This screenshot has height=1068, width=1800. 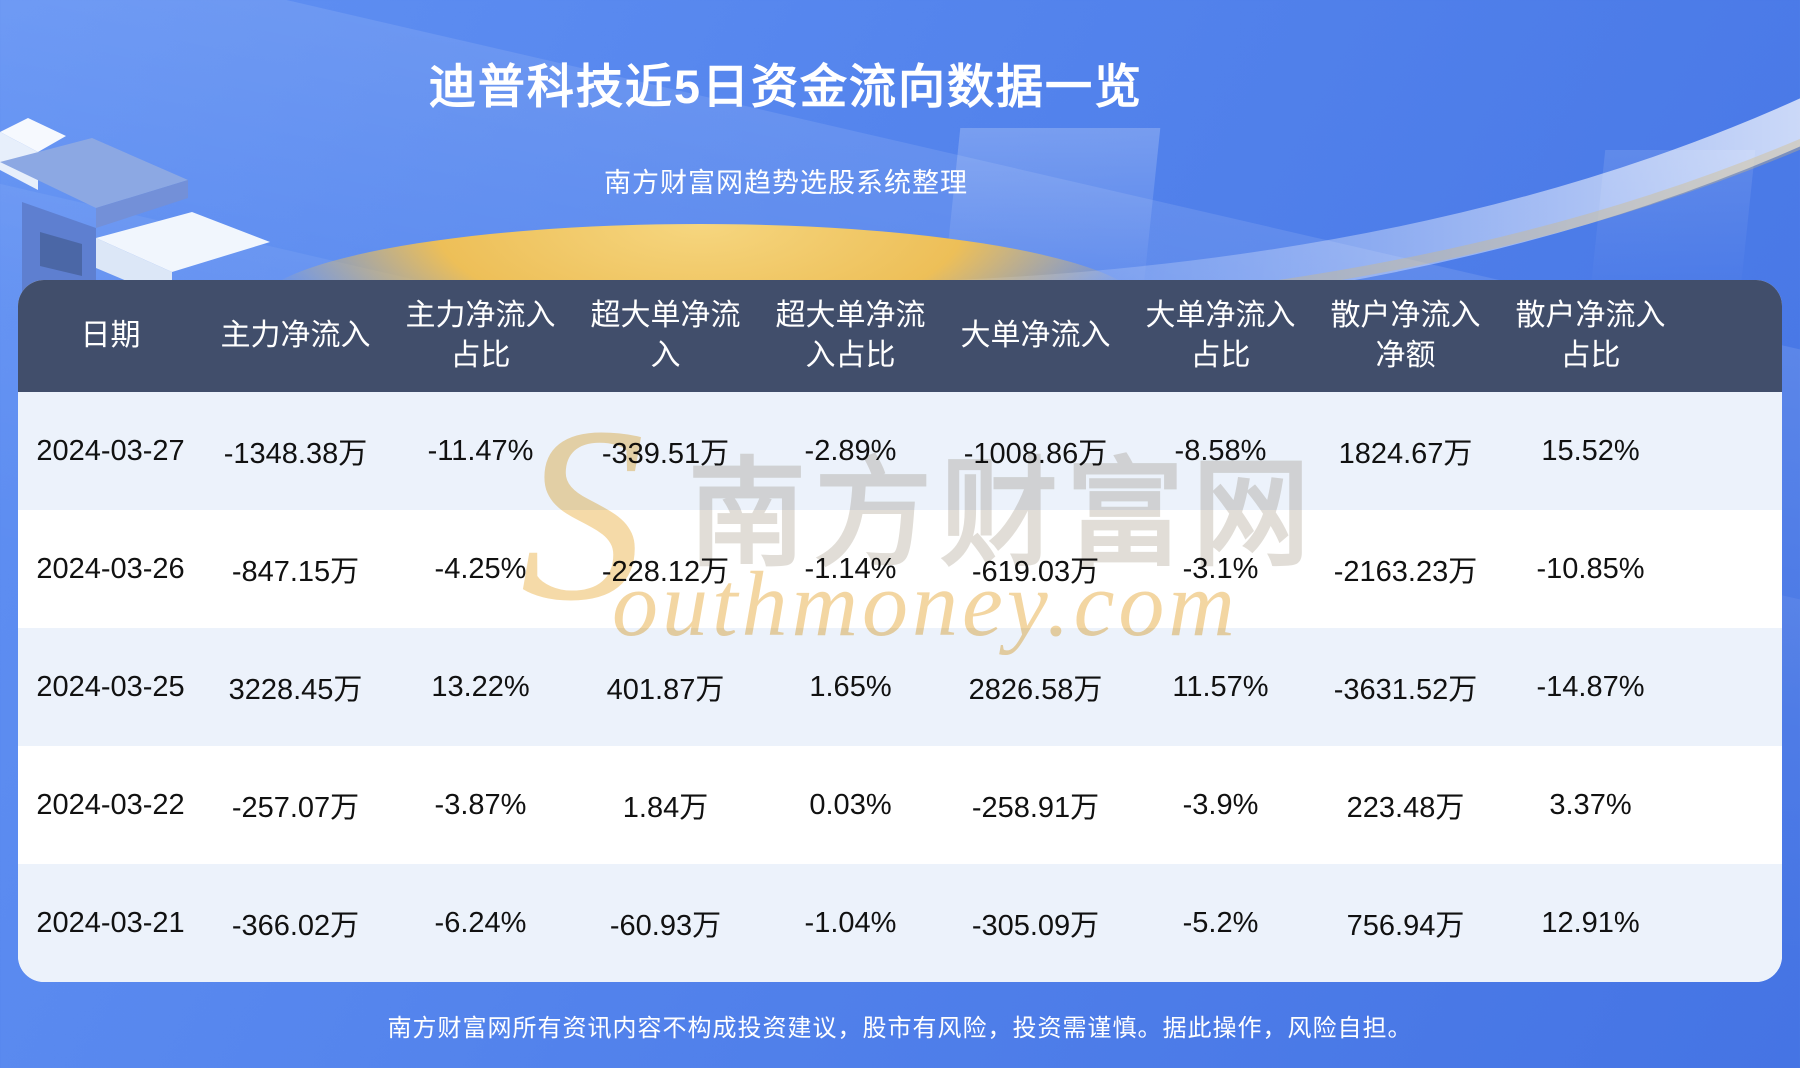 What do you see at coordinates (110, 687) in the screenshot?
I see `table-cell: 2024-03-25` at bounding box center [110, 687].